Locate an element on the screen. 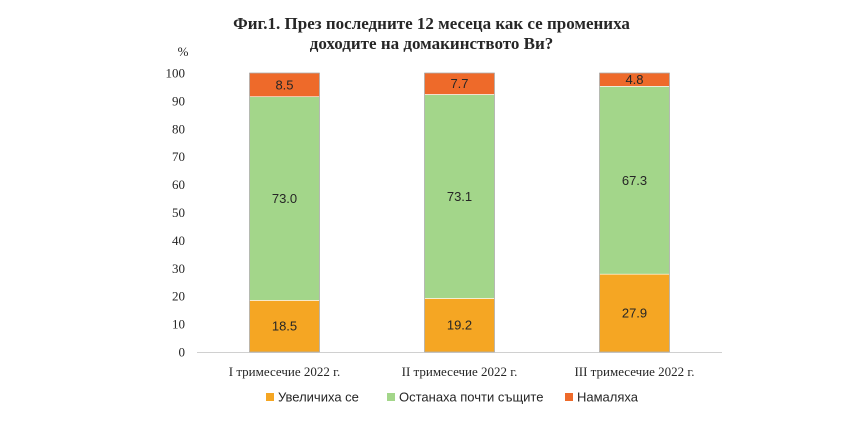  legend-label: Намаляха is located at coordinates (608, 397).